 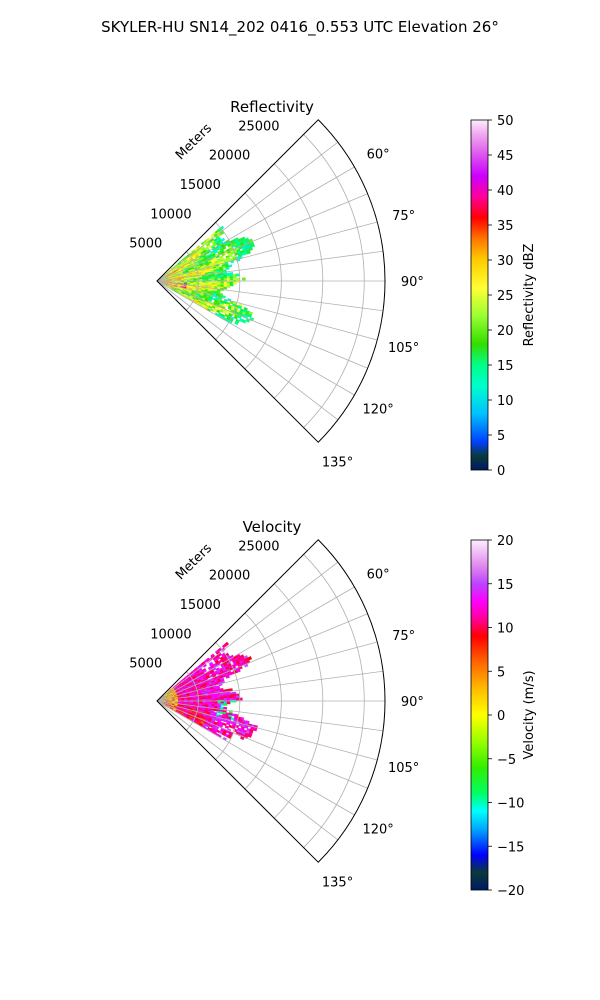 I want to click on colorbar-tick-label: 25, so click(x=505, y=296).